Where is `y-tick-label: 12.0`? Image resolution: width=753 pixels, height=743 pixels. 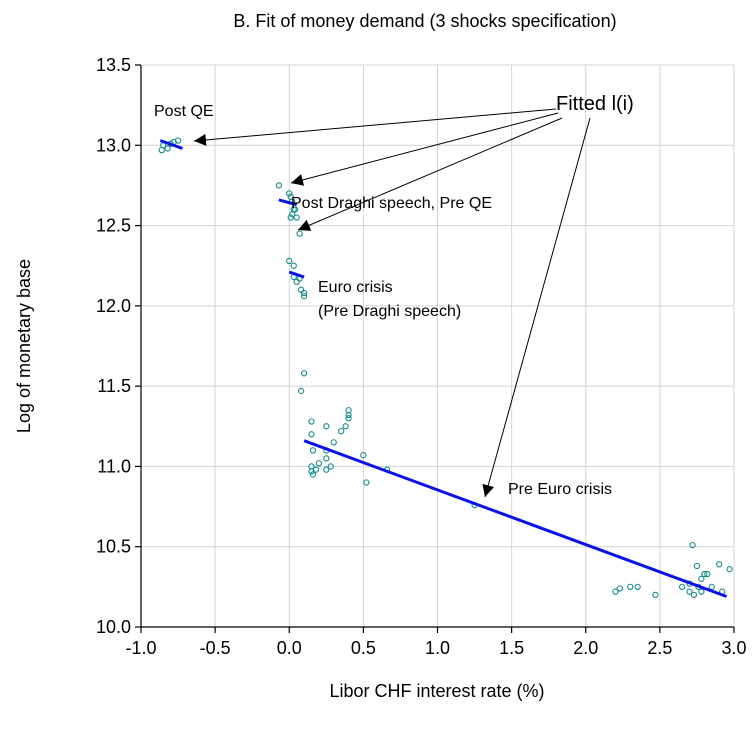 y-tick-label: 12.0 is located at coordinates (113, 306).